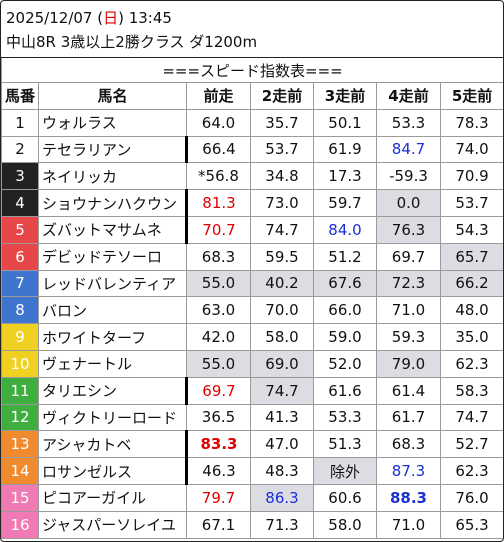 Image resolution: width=504 pixels, height=542 pixels. I want to click on speed-index-4th: 53.3, so click(408, 122).